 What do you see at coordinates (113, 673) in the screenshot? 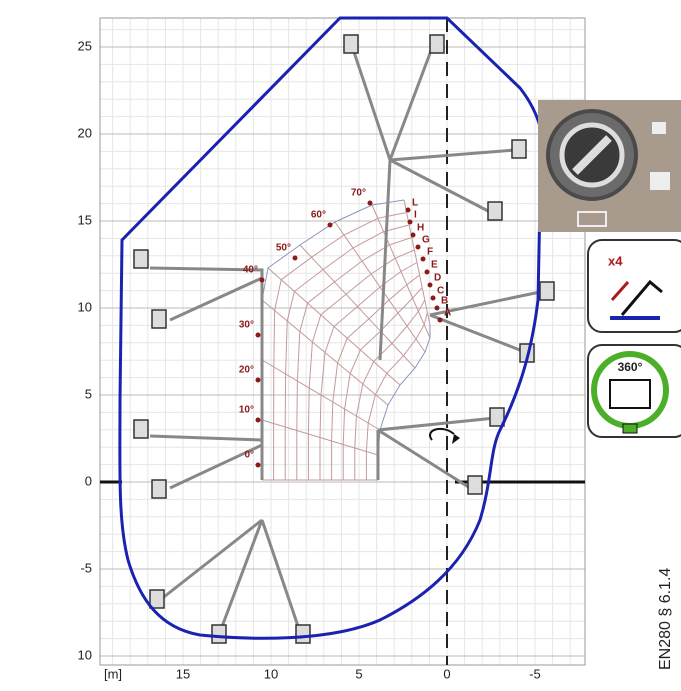
I see `x-unit-label: [m]` at bounding box center [113, 673].